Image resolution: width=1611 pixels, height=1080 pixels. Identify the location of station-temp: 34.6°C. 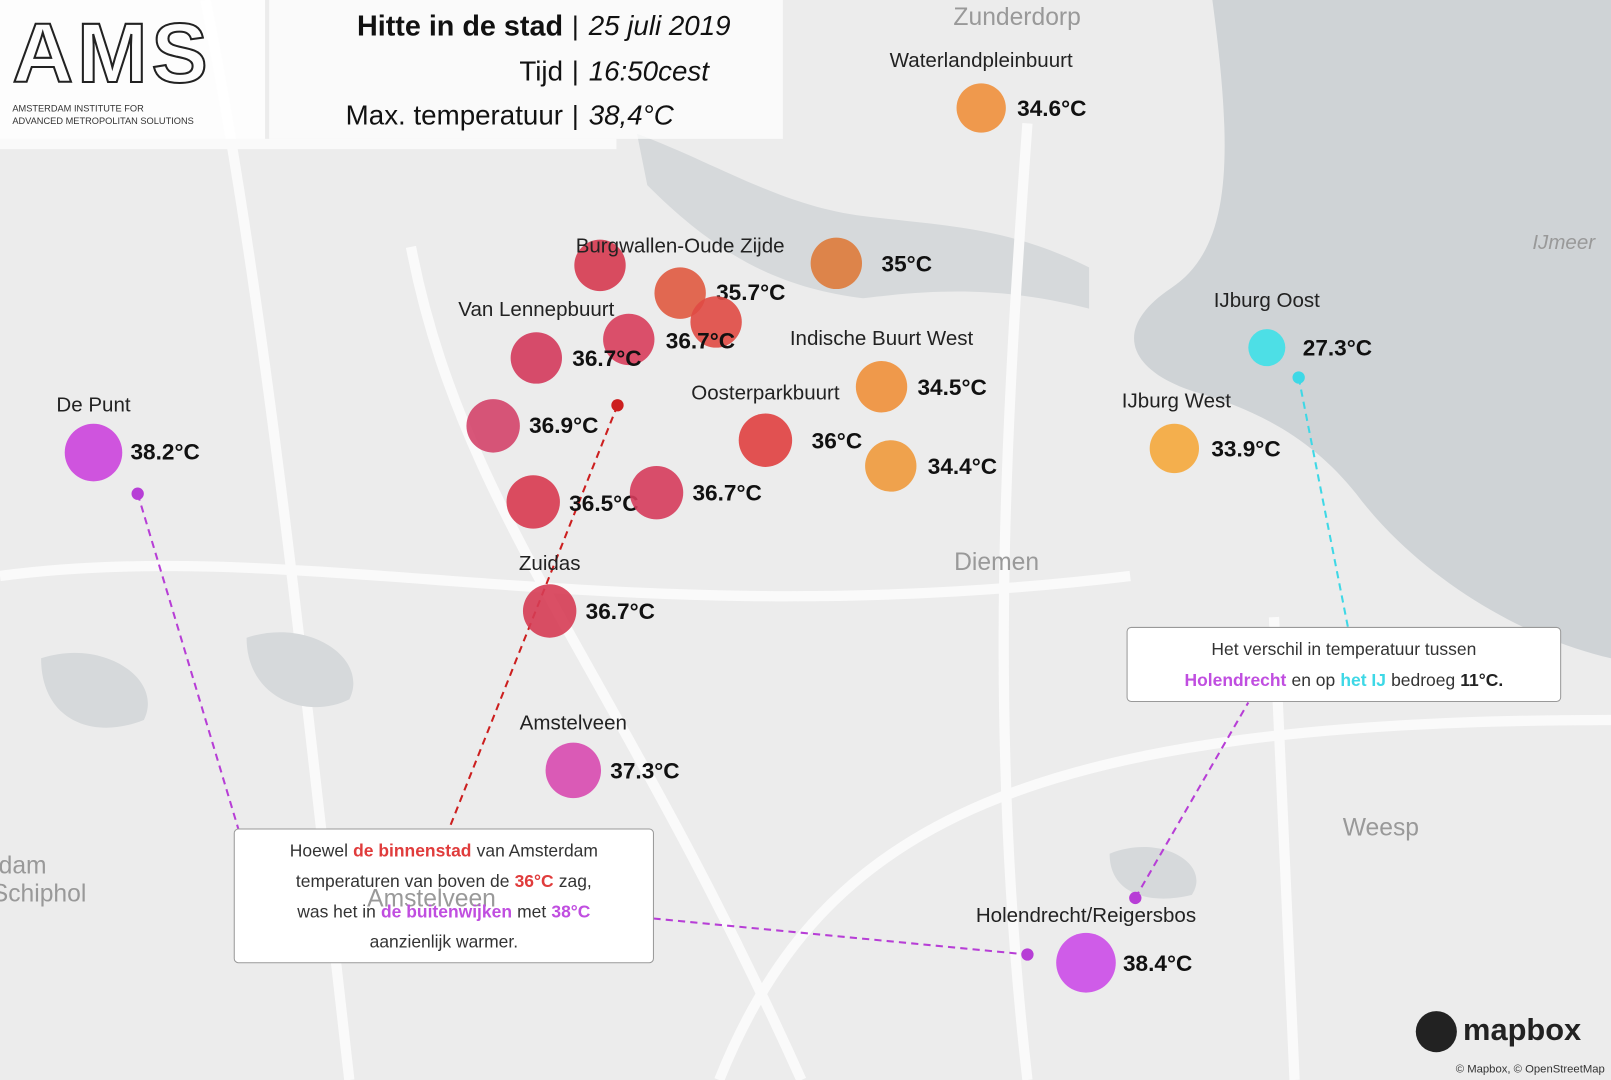
(1051, 108).